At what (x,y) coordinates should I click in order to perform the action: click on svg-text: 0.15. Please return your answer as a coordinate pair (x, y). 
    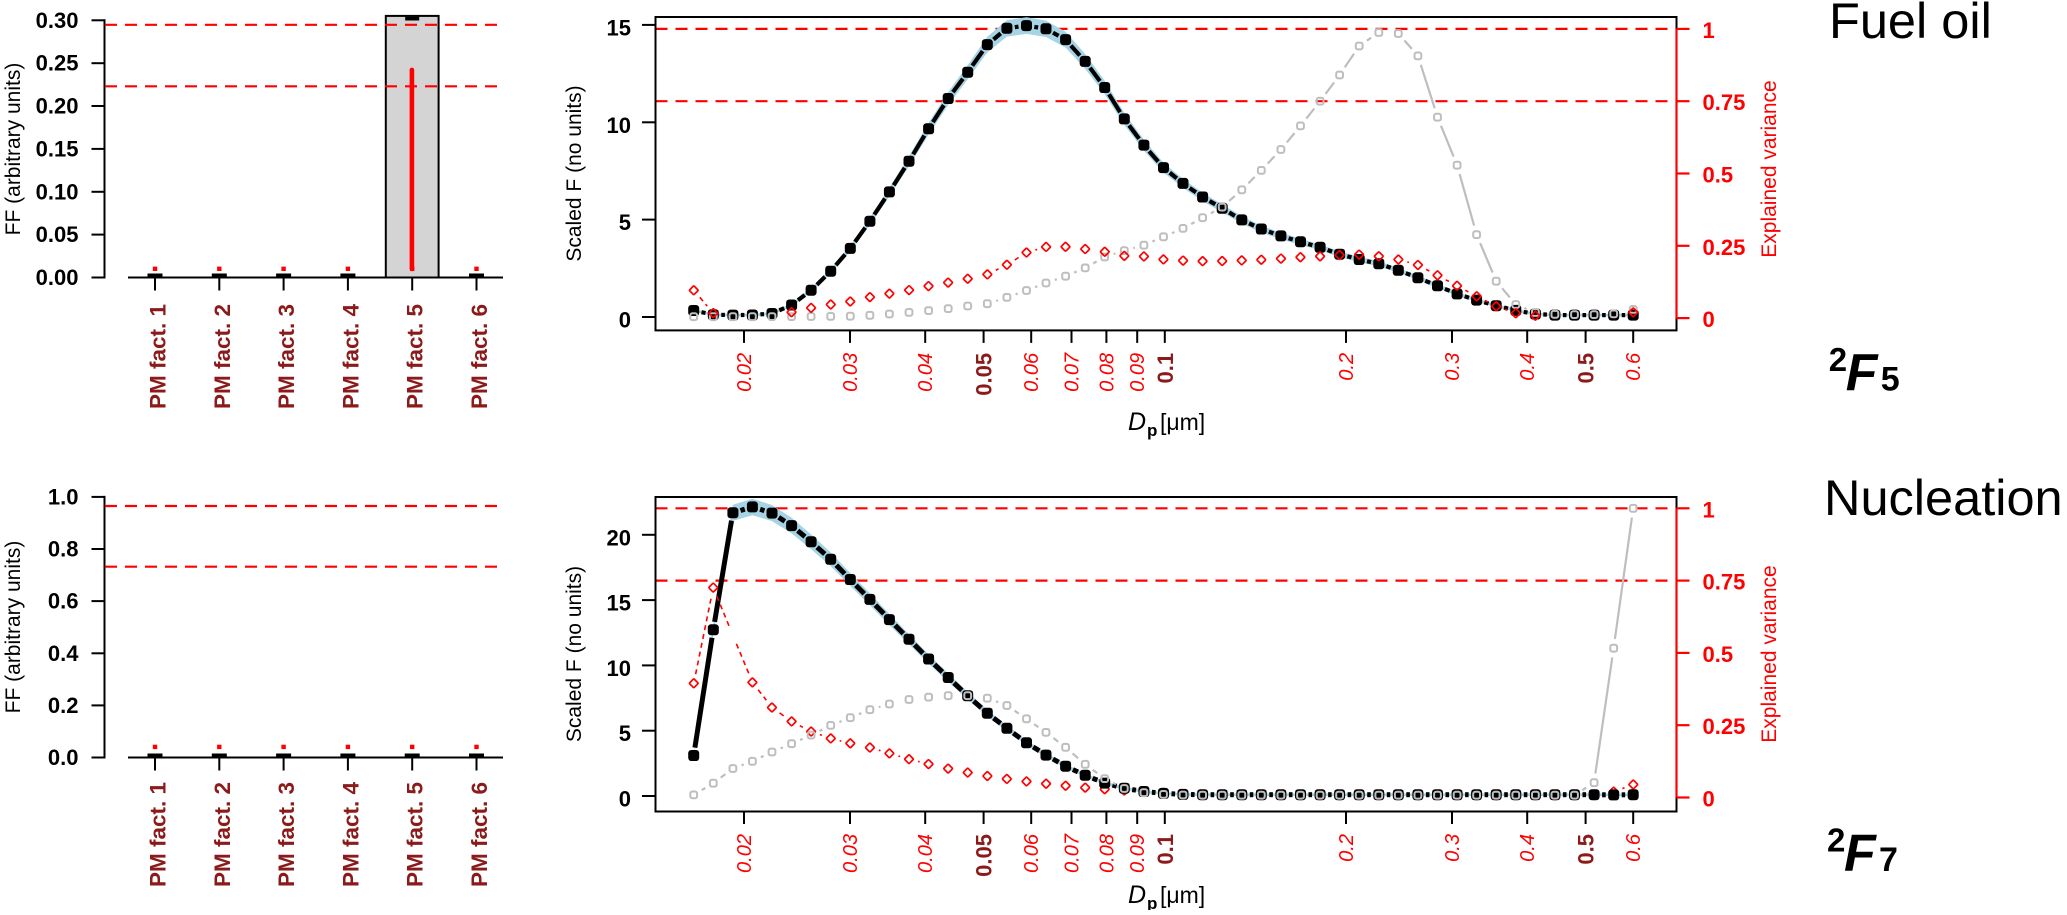
    Looking at the image, I should click on (57, 148).